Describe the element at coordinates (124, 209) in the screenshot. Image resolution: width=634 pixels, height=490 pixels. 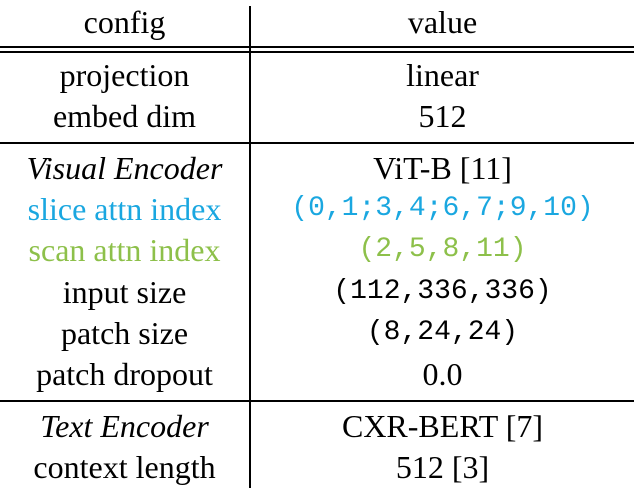
I see `label-slice-attn-index: slice attn index` at that location.